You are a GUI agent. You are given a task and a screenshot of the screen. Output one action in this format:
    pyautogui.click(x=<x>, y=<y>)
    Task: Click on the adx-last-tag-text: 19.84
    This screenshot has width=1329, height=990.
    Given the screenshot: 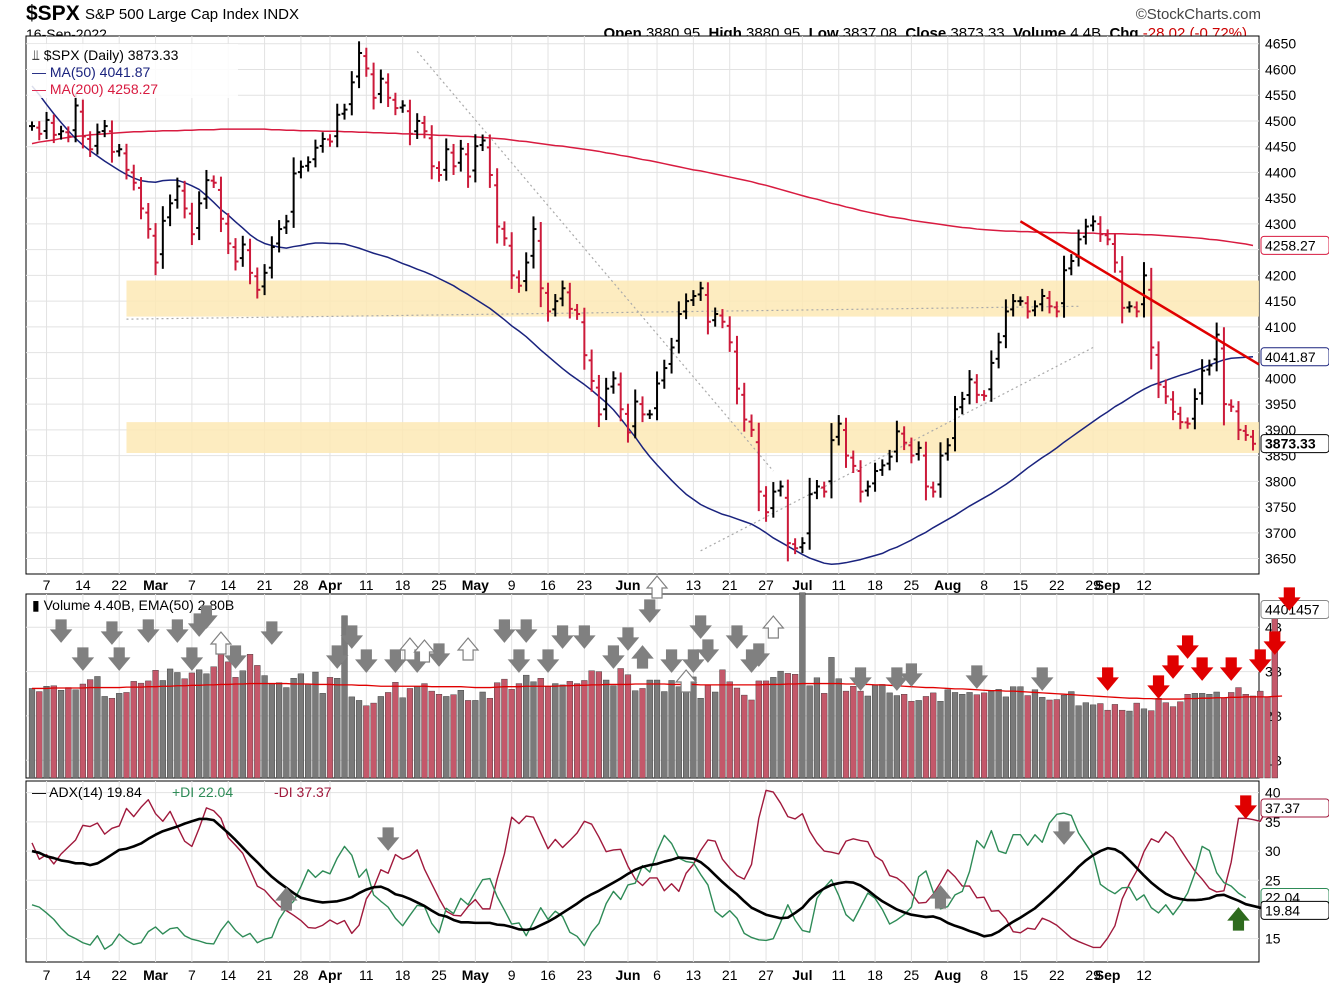 What is the action you would take?
    pyautogui.click(x=1282, y=910)
    